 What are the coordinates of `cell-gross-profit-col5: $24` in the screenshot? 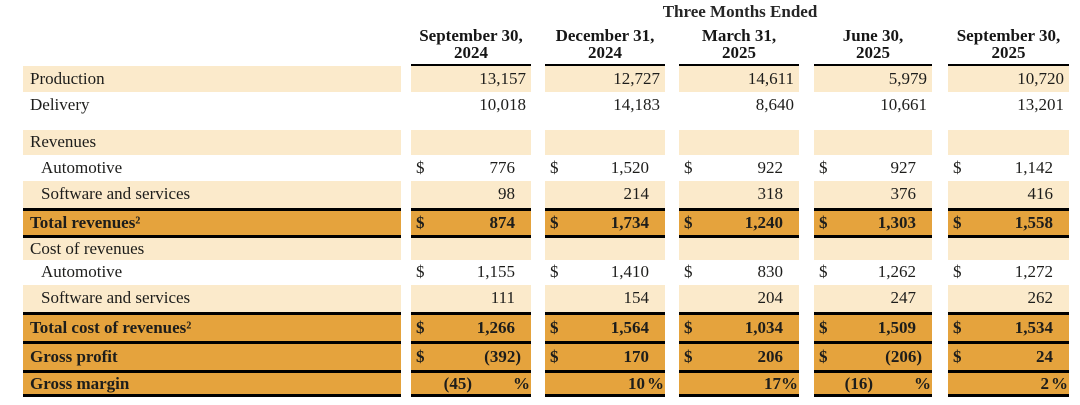 It's located at (1008, 355).